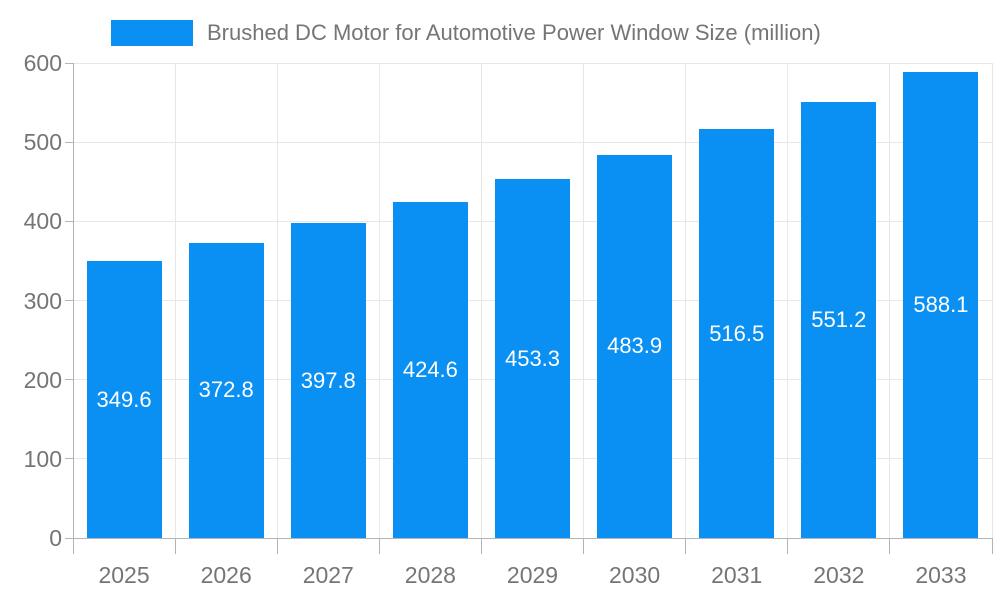 This screenshot has height=600, width=1000. Describe the element at coordinates (42, 379) in the screenshot. I see `y-tick-label: 200` at that location.